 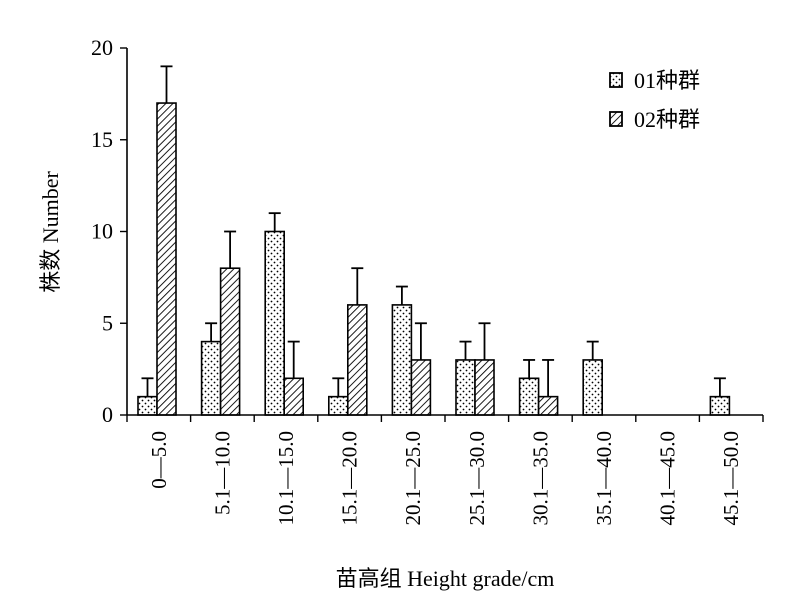 I want to click on y-tick-label-4: 20, so click(x=102, y=47).